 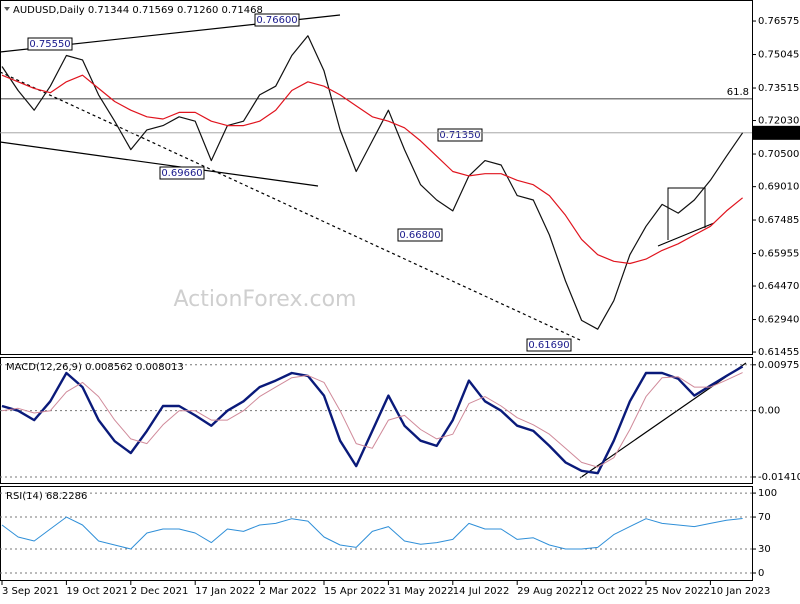 I want to click on bracket, so click(x=686, y=213).